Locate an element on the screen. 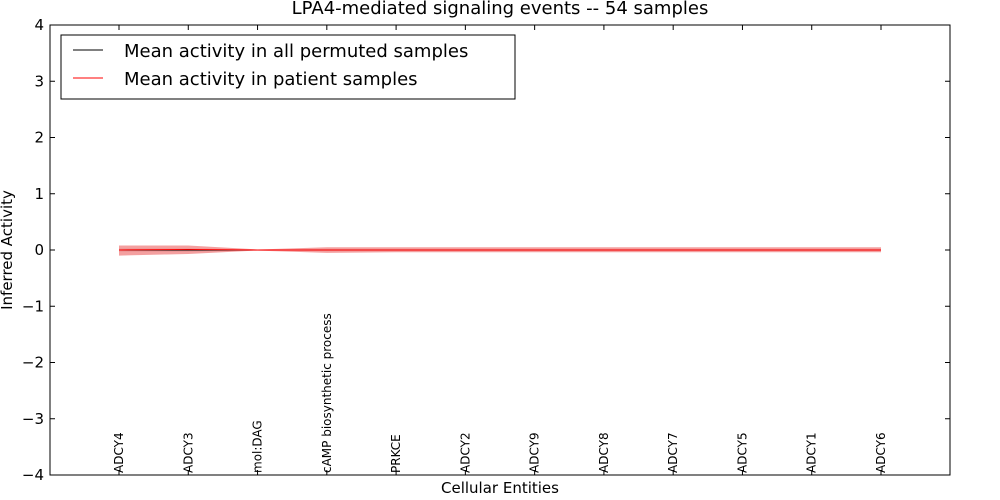  y-tick-label: −2 is located at coordinates (33, 363).